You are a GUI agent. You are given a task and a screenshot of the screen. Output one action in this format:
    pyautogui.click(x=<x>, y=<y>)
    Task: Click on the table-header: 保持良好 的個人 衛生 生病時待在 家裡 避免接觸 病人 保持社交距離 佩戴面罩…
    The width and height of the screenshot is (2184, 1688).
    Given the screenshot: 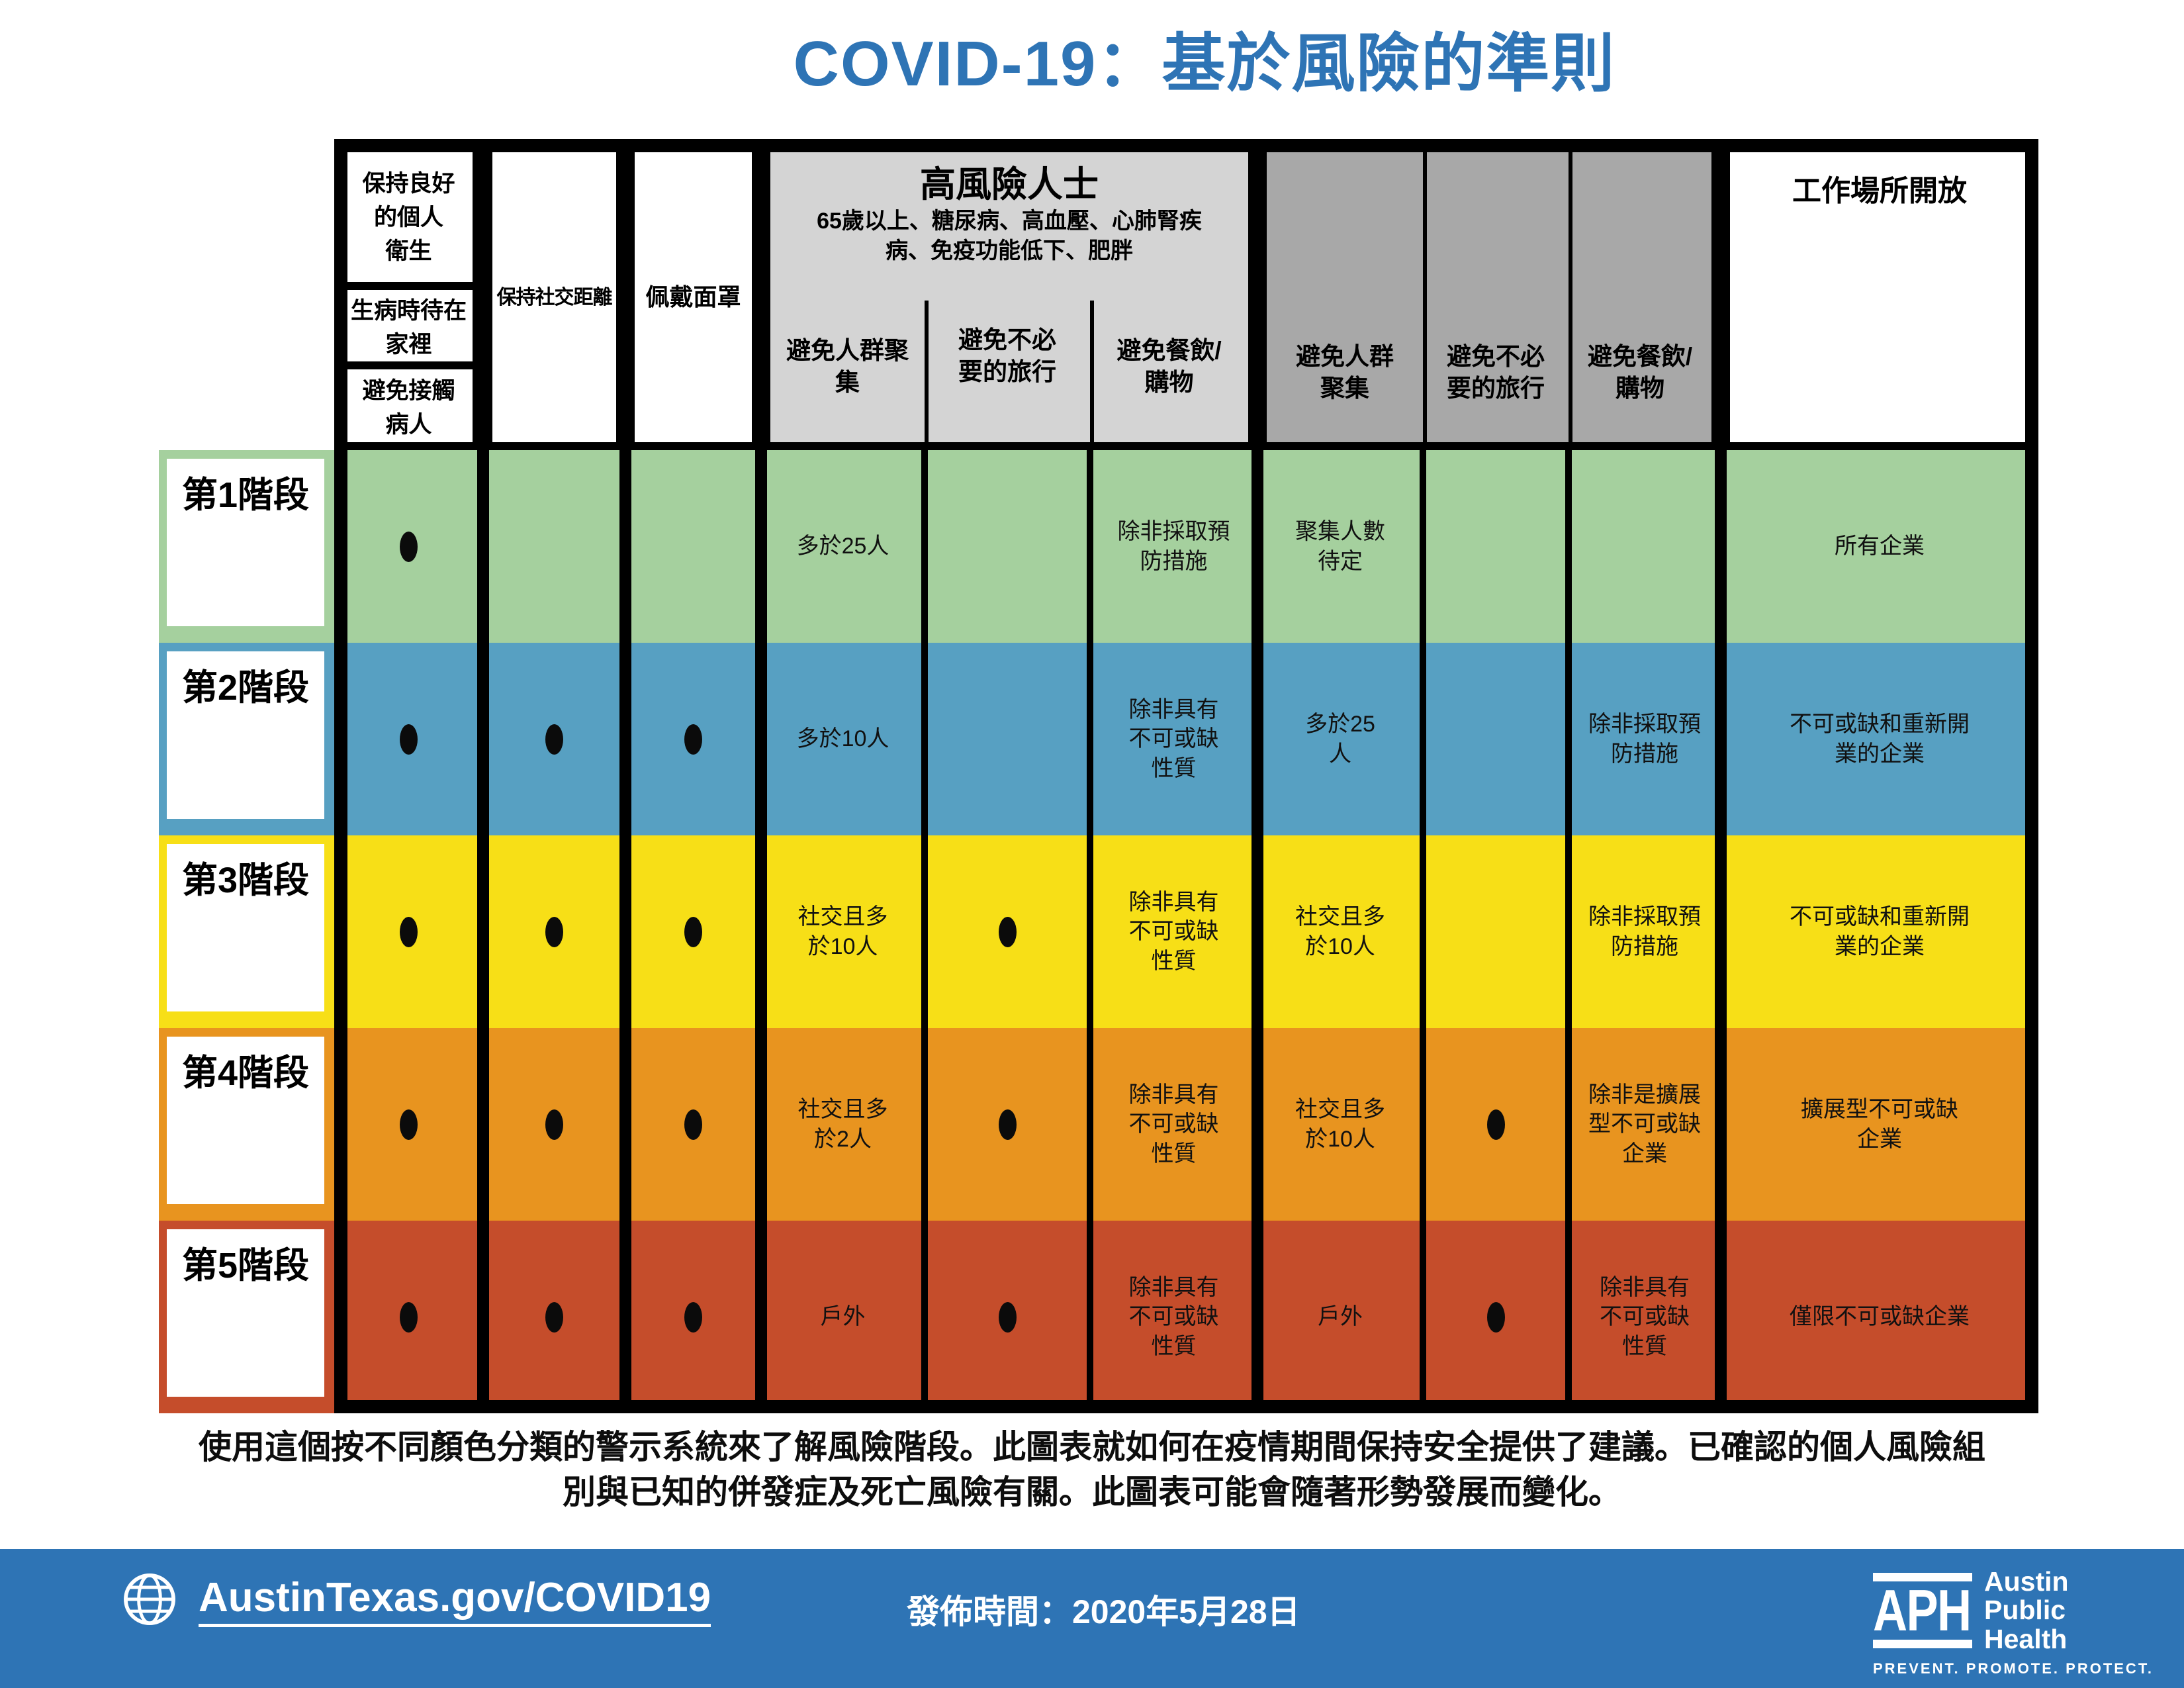 What is the action you would take?
    pyautogui.click(x=1186, y=294)
    